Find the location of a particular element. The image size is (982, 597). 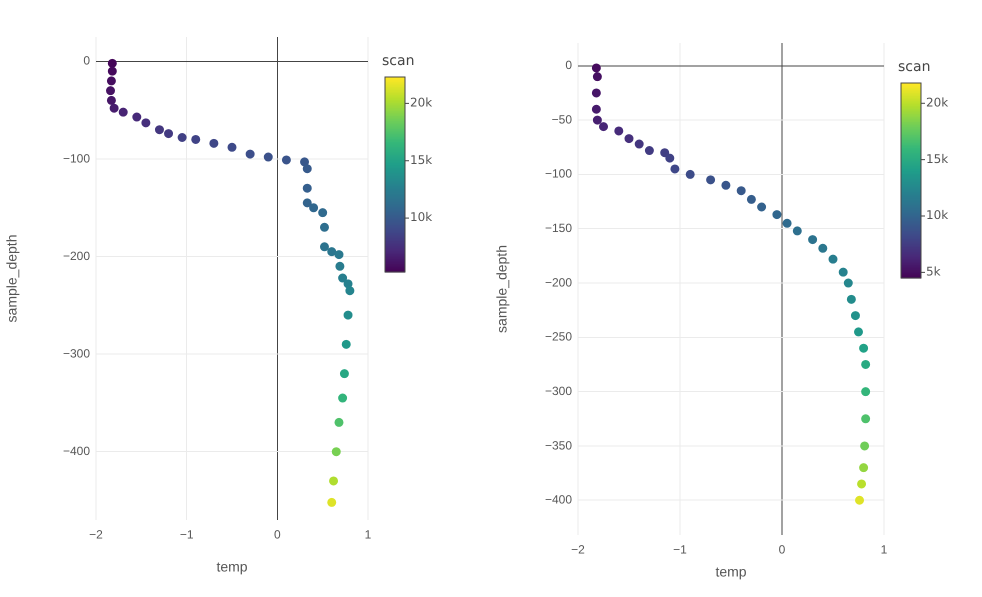

y-tick-label: −350 is located at coordinates (558, 445).